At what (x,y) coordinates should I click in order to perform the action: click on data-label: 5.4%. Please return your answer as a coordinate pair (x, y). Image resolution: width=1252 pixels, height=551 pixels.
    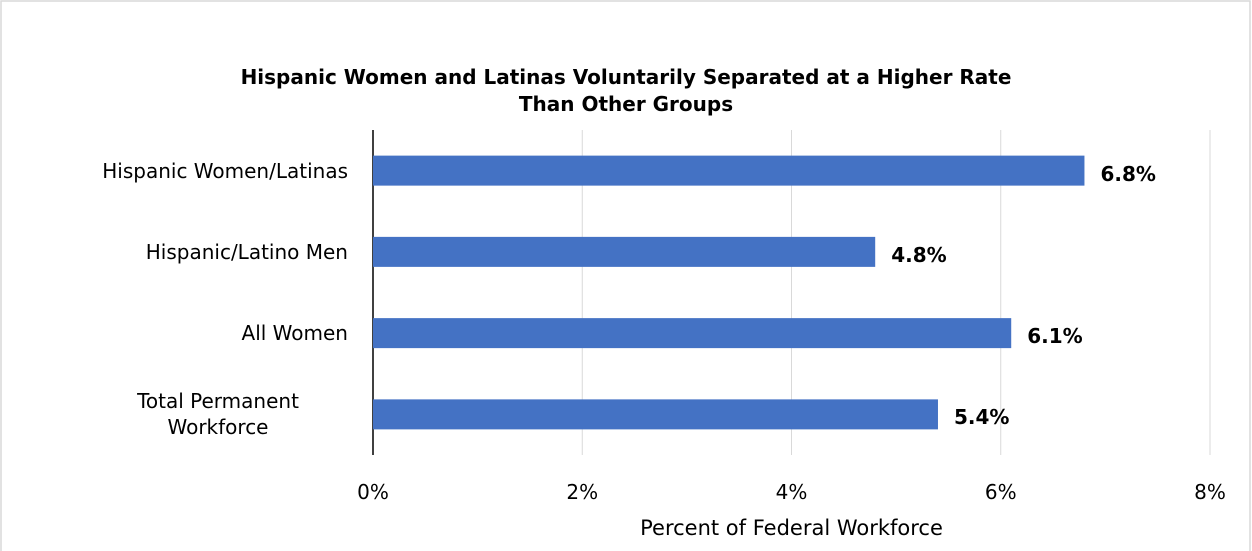
    Looking at the image, I should click on (981, 417).